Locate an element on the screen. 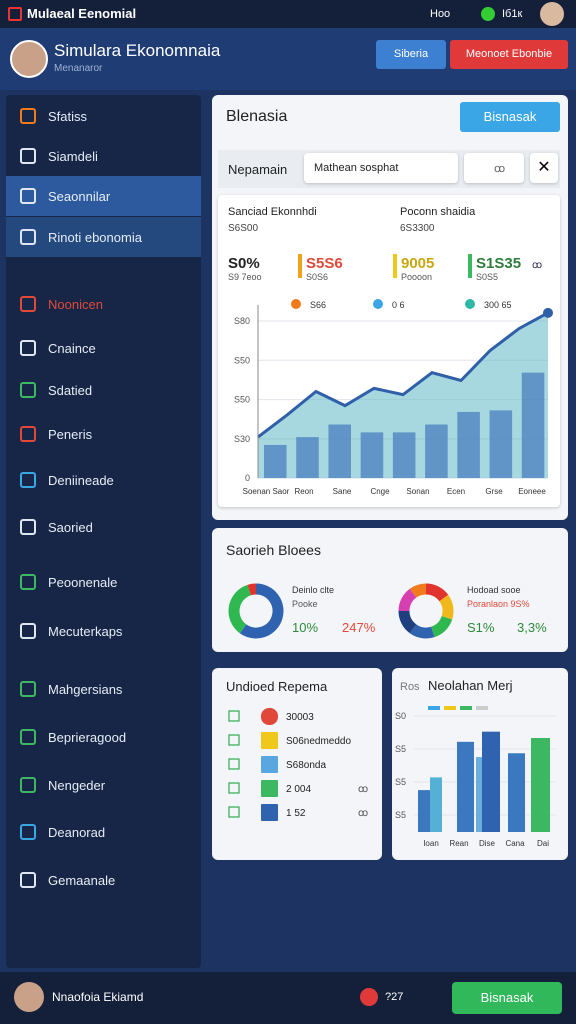  nav-item: Siamdeli is located at coordinates (59, 156).